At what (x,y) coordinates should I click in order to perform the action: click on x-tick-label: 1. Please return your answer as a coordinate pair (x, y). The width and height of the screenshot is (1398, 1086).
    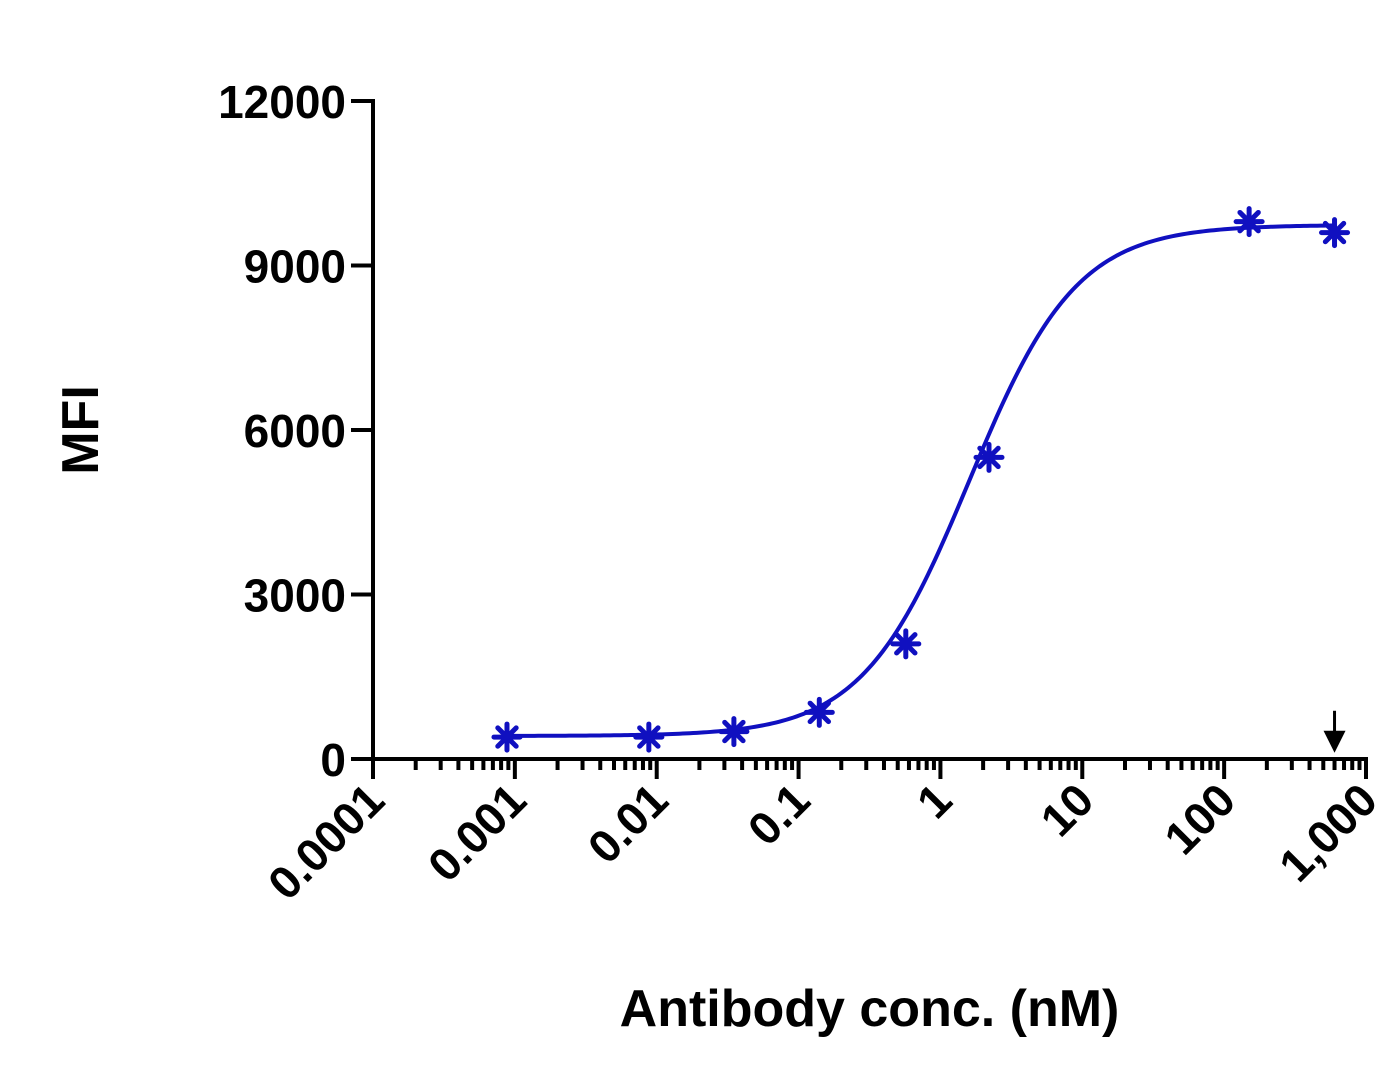
    Looking at the image, I should click on (934, 800).